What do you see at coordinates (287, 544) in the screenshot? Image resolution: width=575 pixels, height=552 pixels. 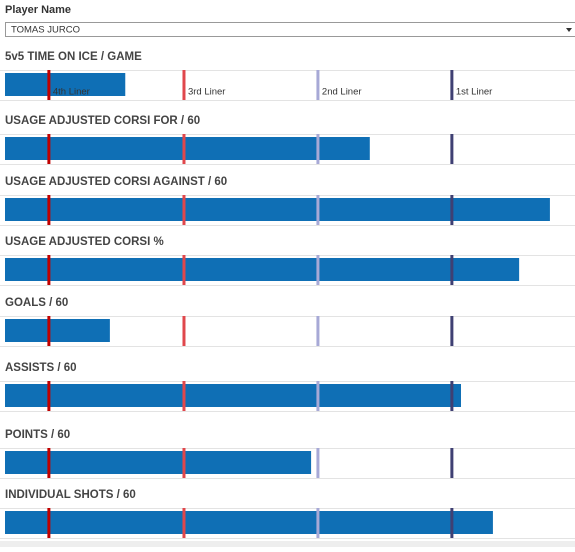 I see `footer-strip` at bounding box center [287, 544].